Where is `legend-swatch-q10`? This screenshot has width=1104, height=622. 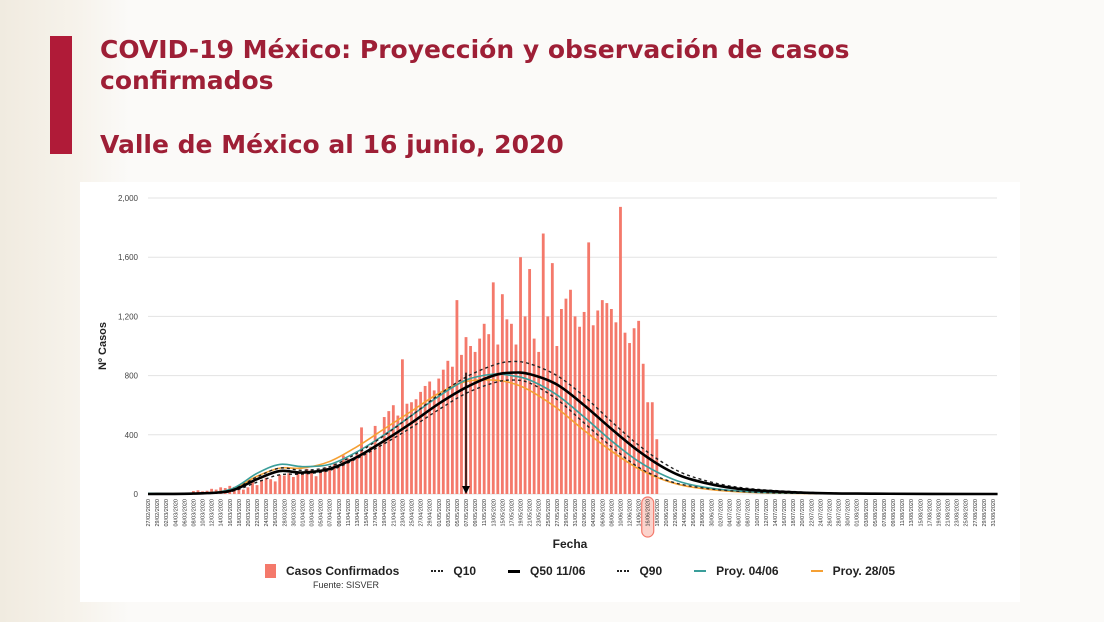
legend-swatch-q10 is located at coordinates (437, 571).